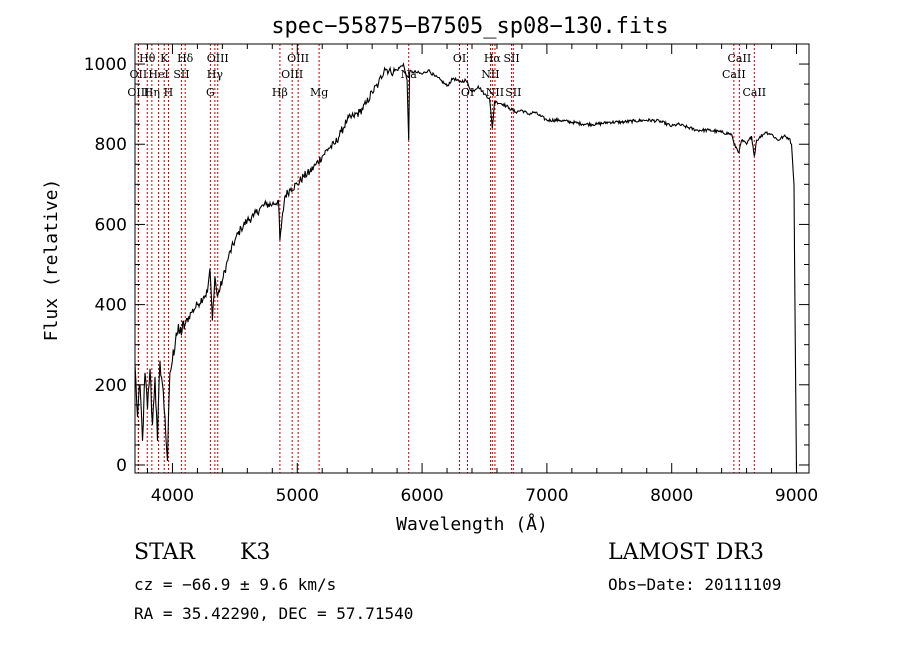 This screenshot has height=649, width=900. Describe the element at coordinates (147, 58) in the screenshot. I see `line-label: Hθ` at that location.